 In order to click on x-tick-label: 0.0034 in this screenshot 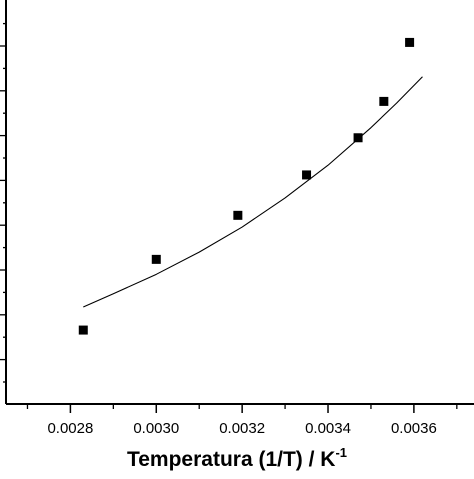, I will do `click(328, 428)`.